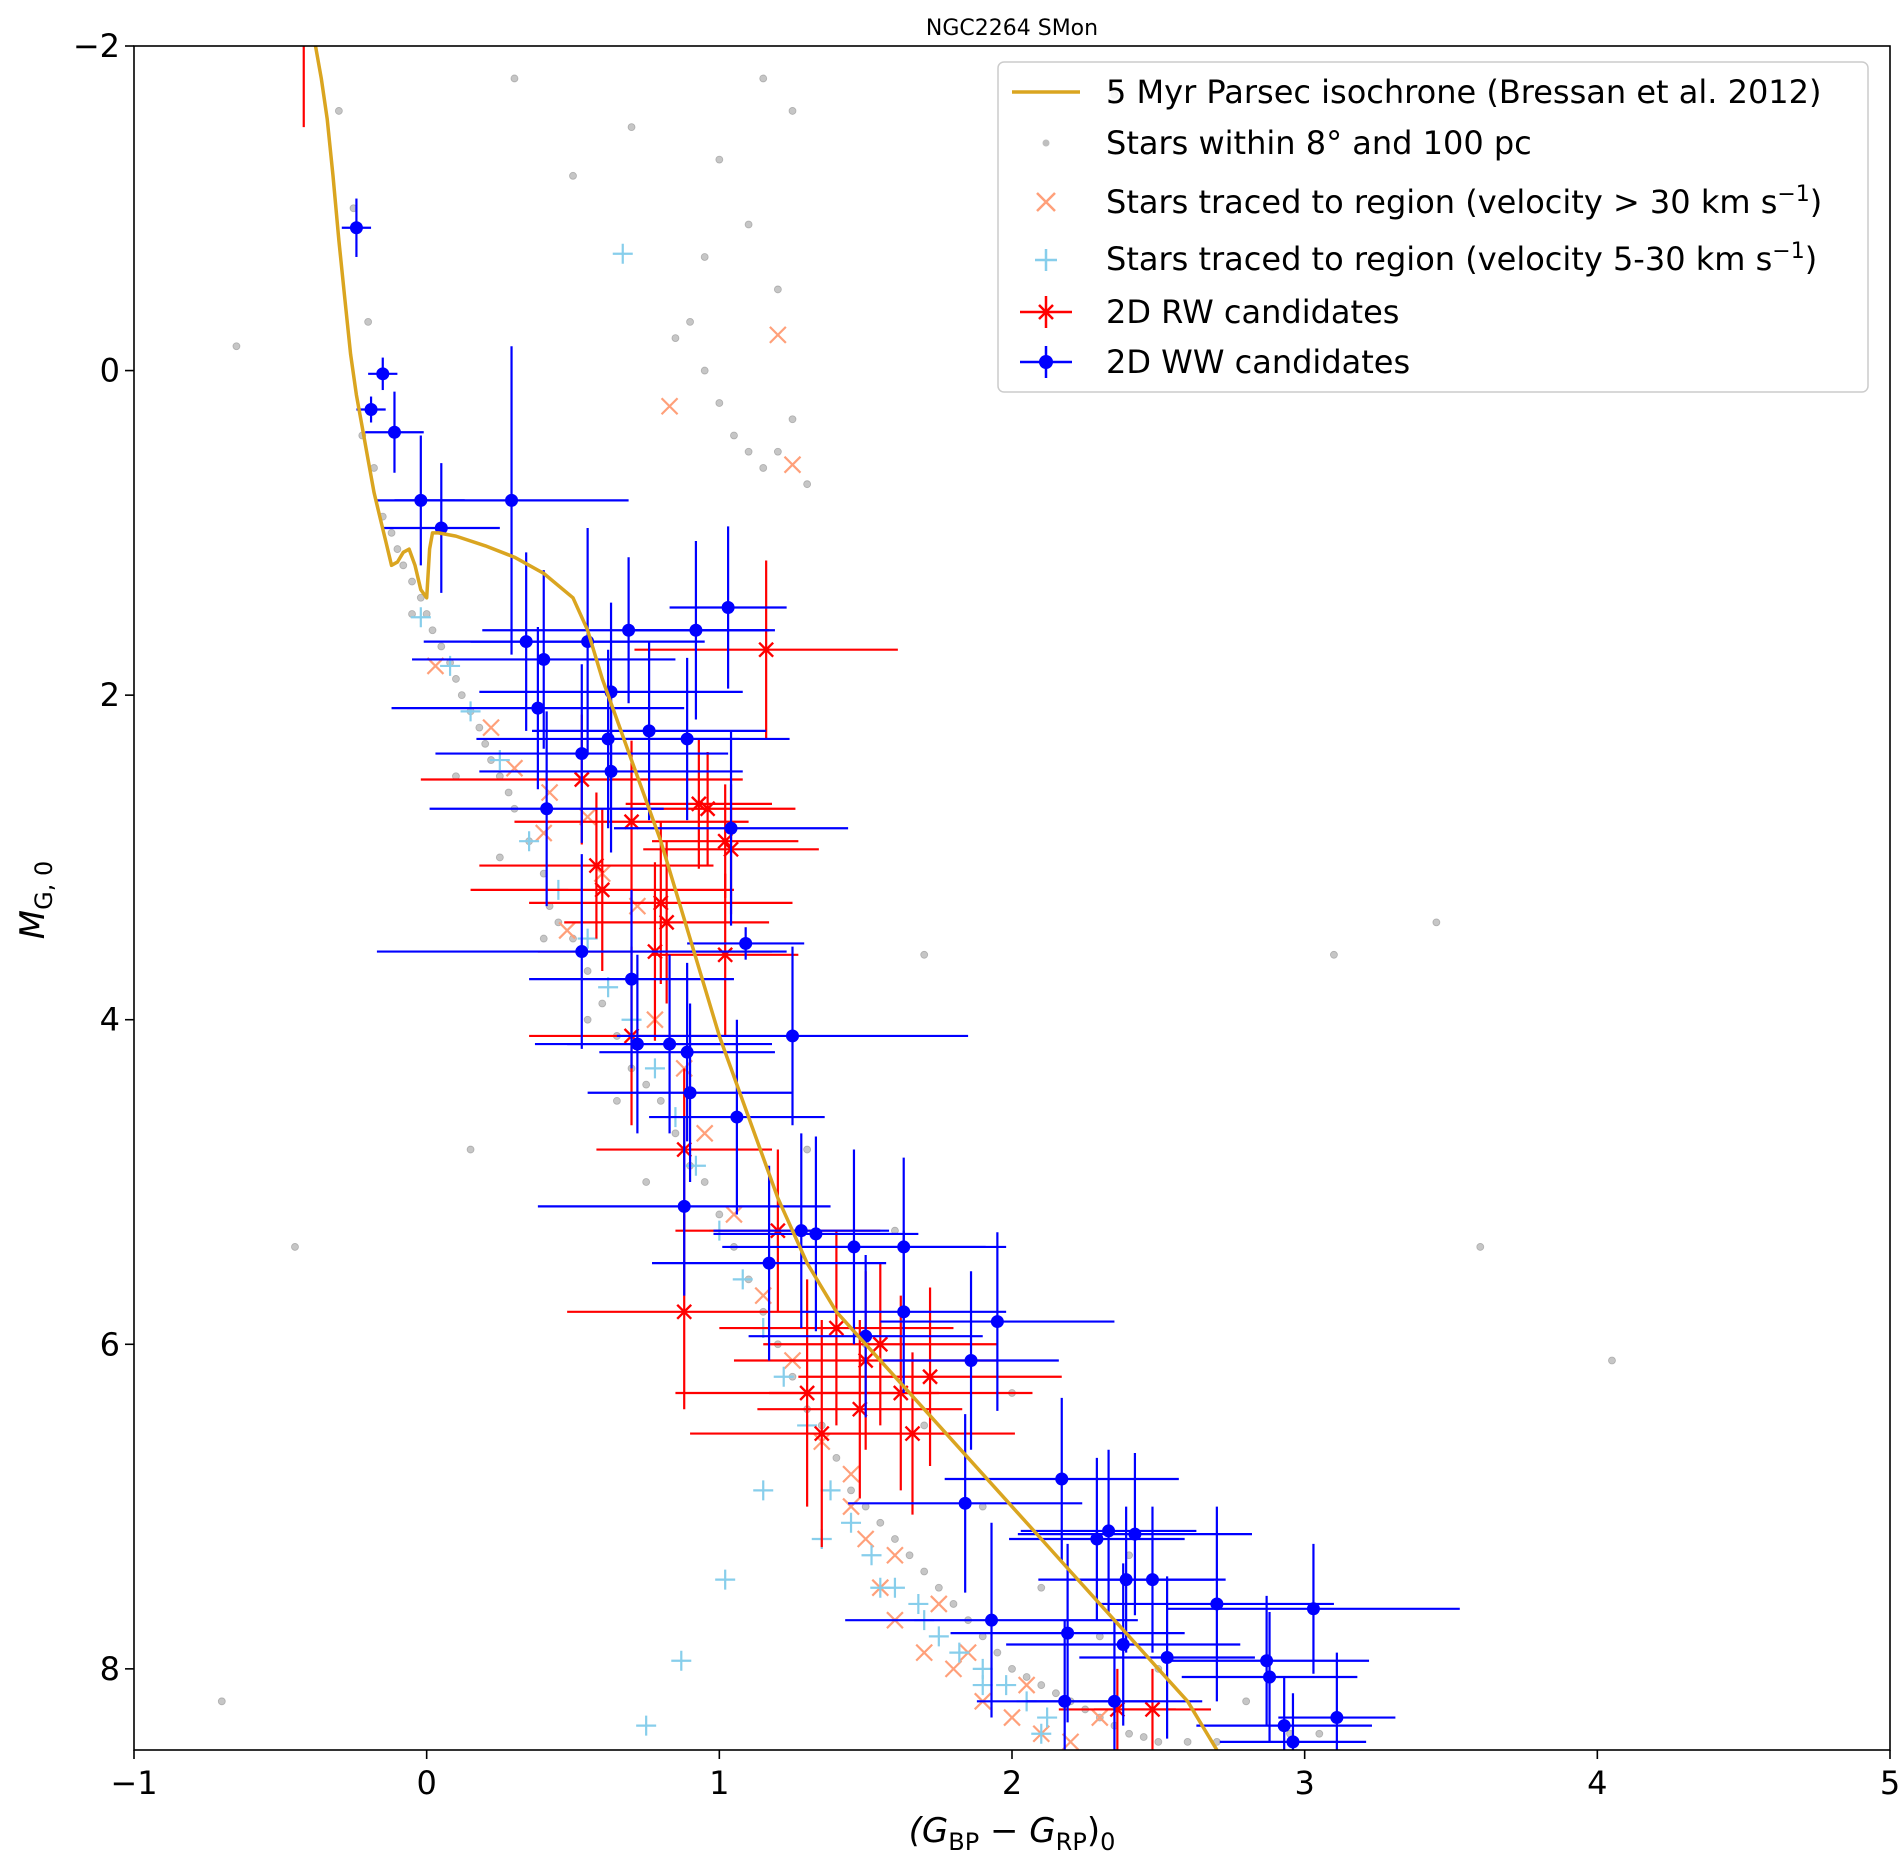 The height and width of the screenshot is (1856, 1904). What do you see at coordinates (110, 371) in the screenshot?
I see `y-tick-label: 0` at bounding box center [110, 371].